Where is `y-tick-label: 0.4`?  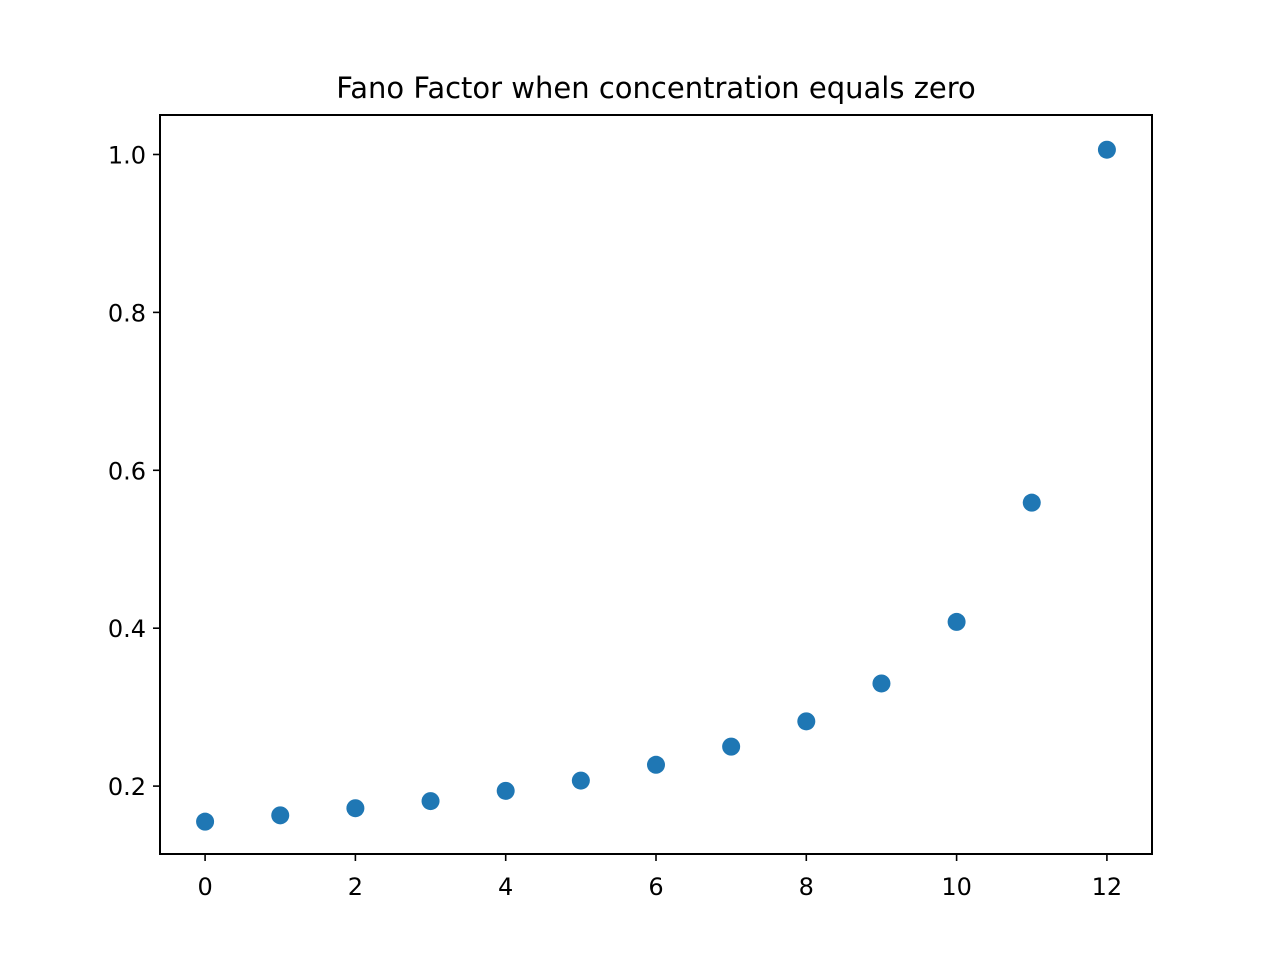 y-tick-label: 0.4 is located at coordinates (127, 629).